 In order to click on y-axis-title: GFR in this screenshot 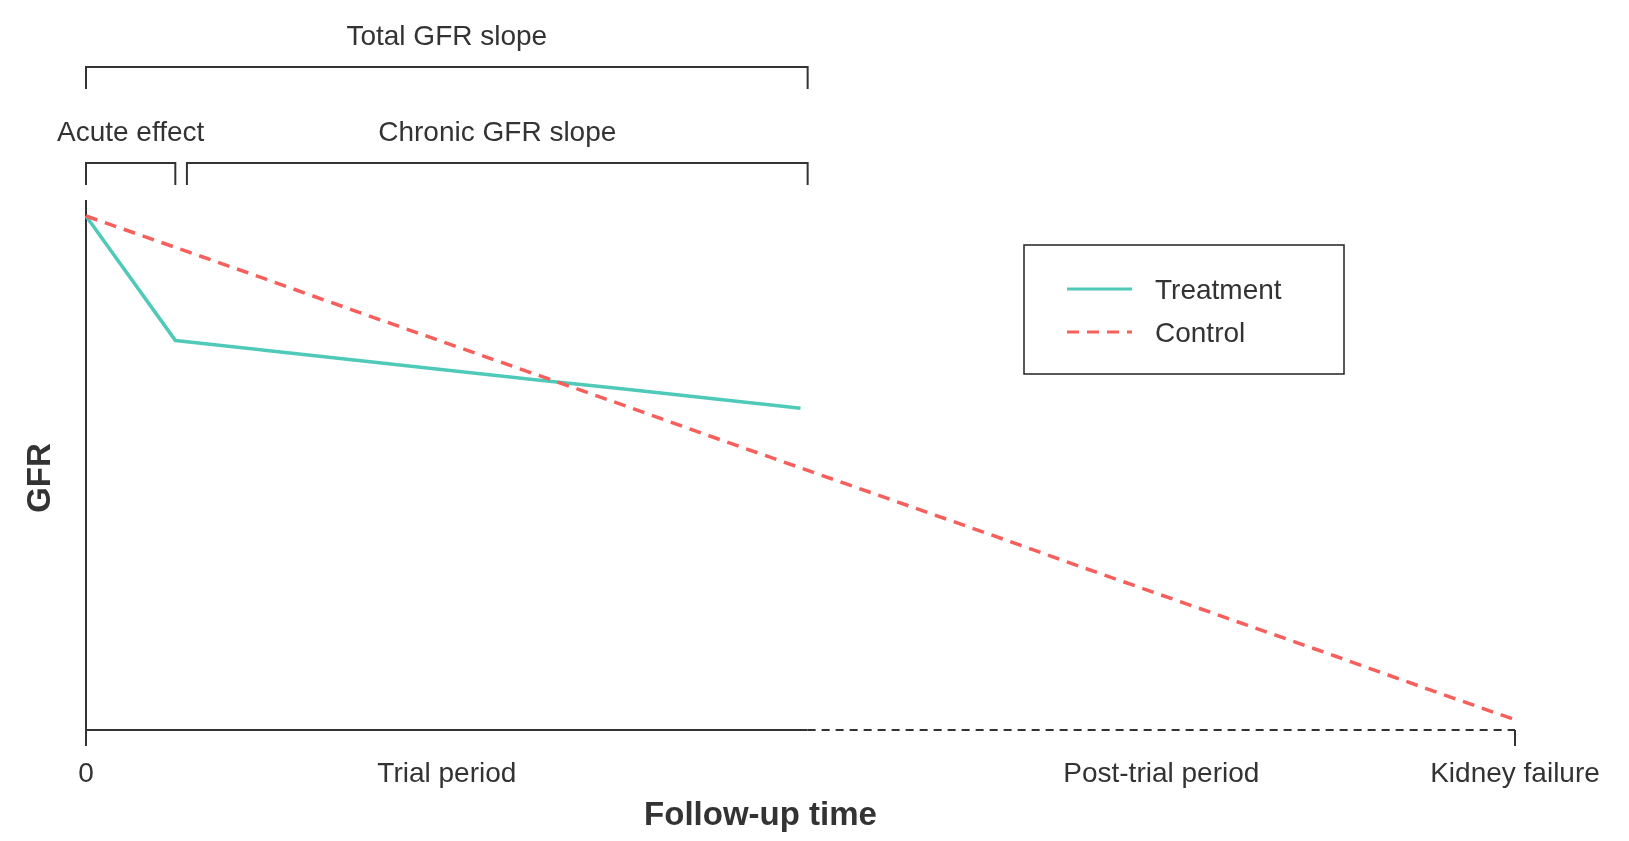, I will do `click(38, 478)`.